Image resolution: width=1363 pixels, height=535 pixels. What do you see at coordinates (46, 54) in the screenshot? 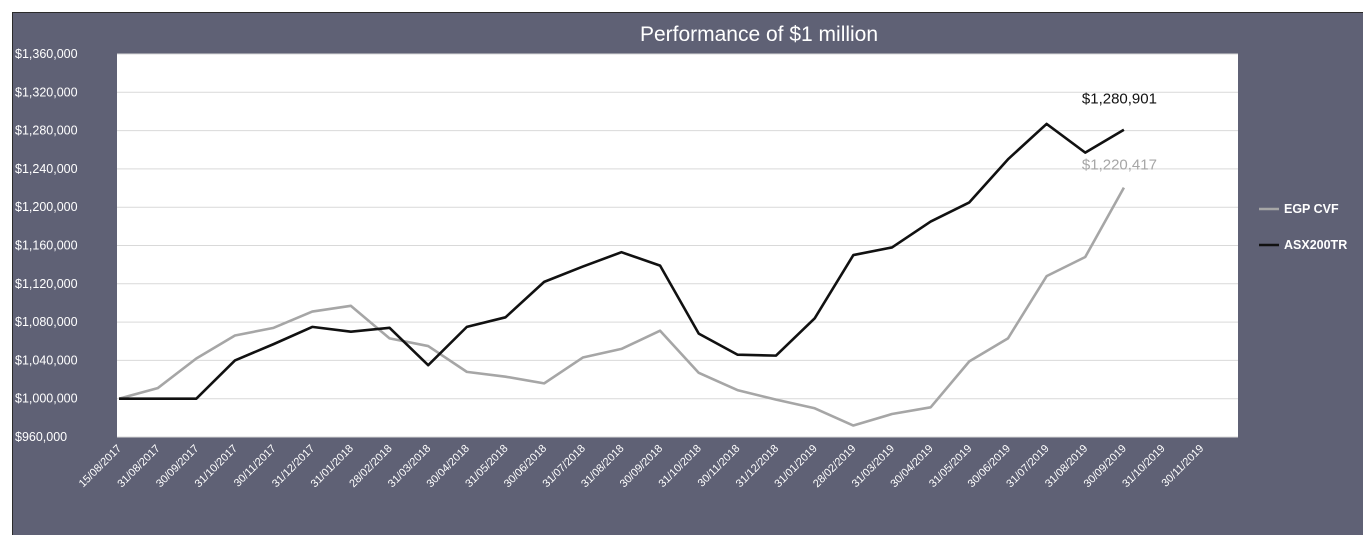
I see `y-tick-label: $1,360,000` at bounding box center [46, 54].